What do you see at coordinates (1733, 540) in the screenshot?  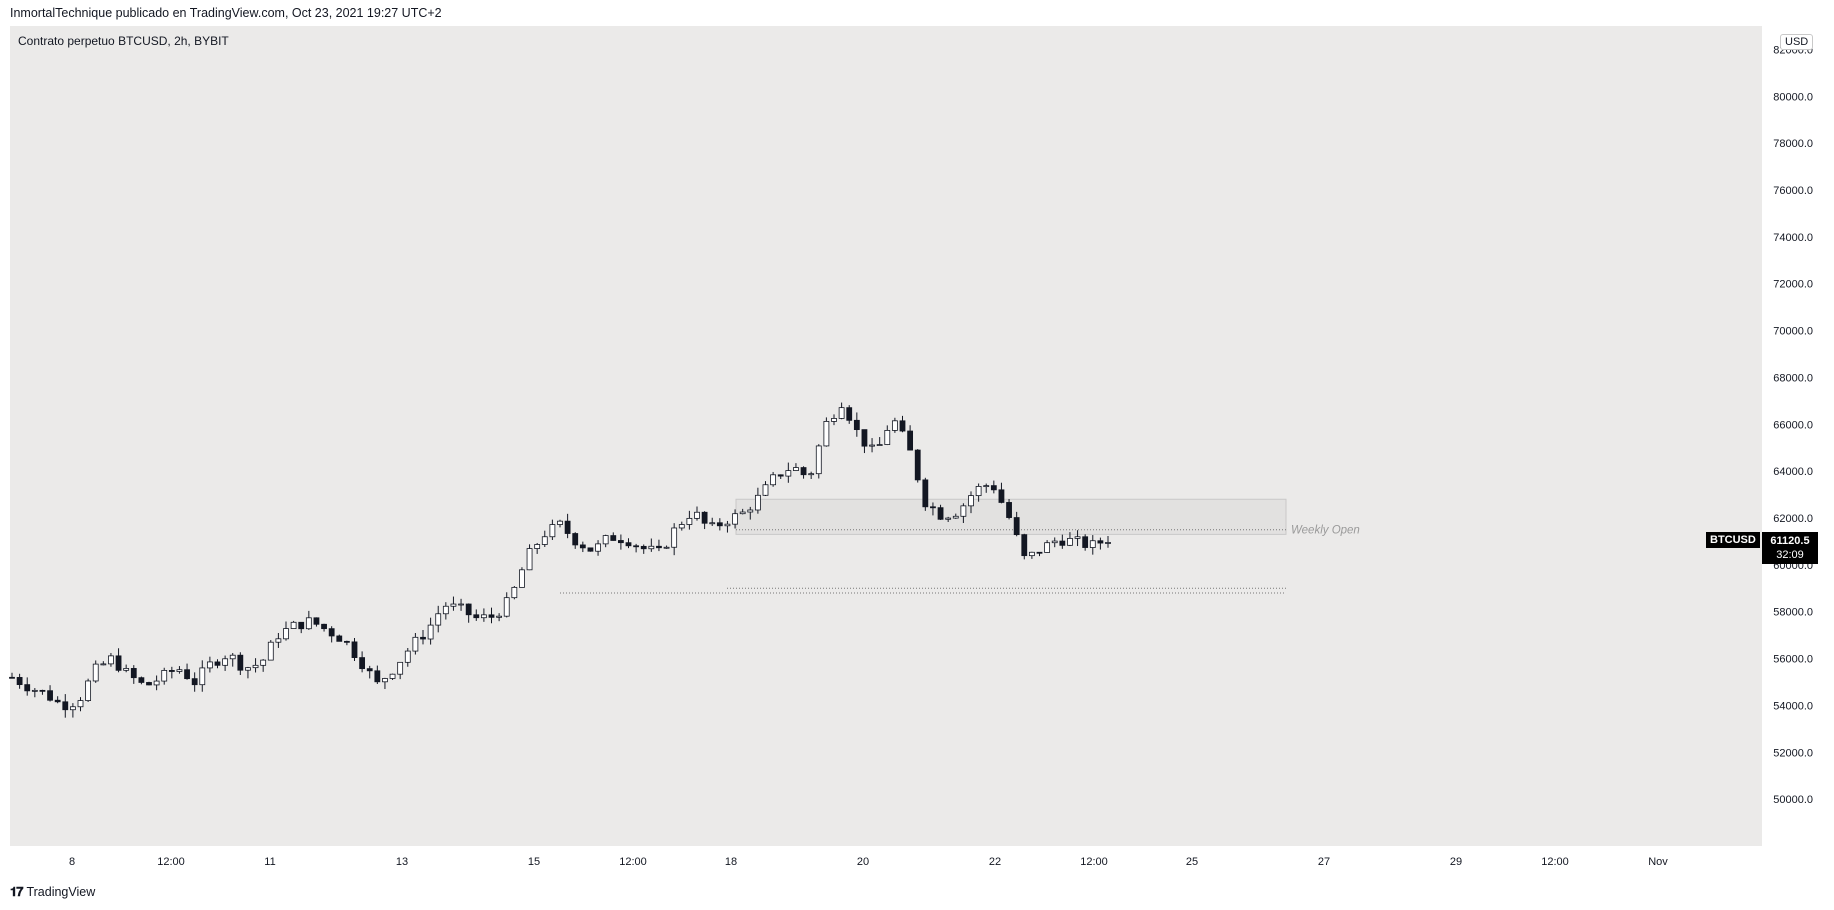 I see `symbol-tag: BTCUSD` at bounding box center [1733, 540].